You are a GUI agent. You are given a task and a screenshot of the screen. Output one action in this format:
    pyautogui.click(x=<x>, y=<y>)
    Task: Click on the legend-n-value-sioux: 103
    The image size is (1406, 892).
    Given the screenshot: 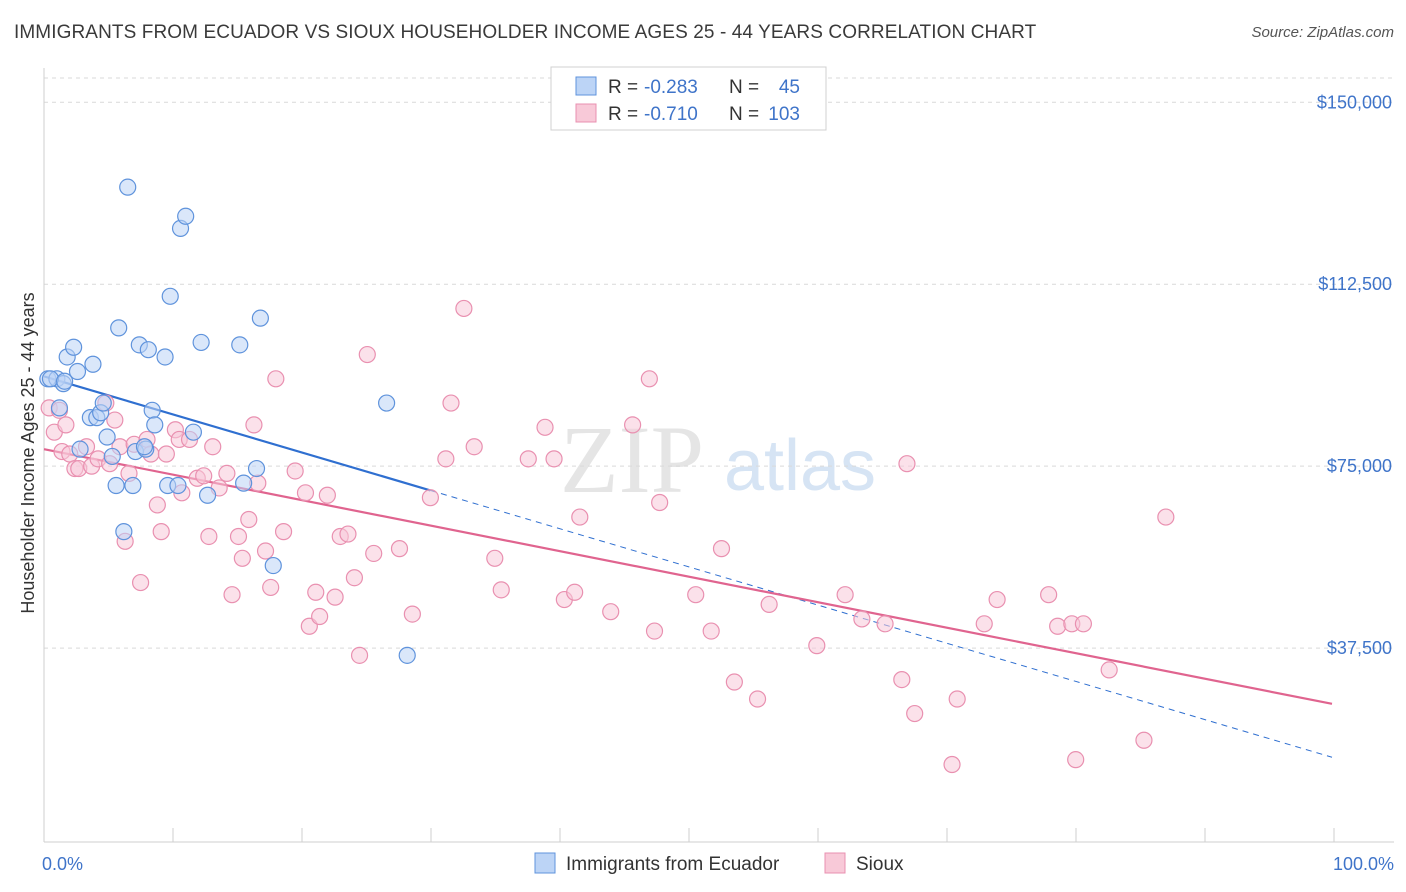 What is the action you would take?
    pyautogui.click(x=784, y=114)
    